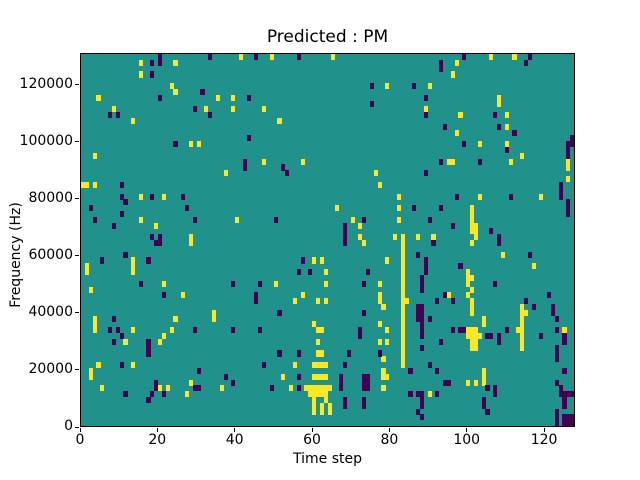 The width and height of the screenshot is (640, 480). Describe the element at coordinates (234, 440) in the screenshot. I see `x-tick-label: 40` at that location.